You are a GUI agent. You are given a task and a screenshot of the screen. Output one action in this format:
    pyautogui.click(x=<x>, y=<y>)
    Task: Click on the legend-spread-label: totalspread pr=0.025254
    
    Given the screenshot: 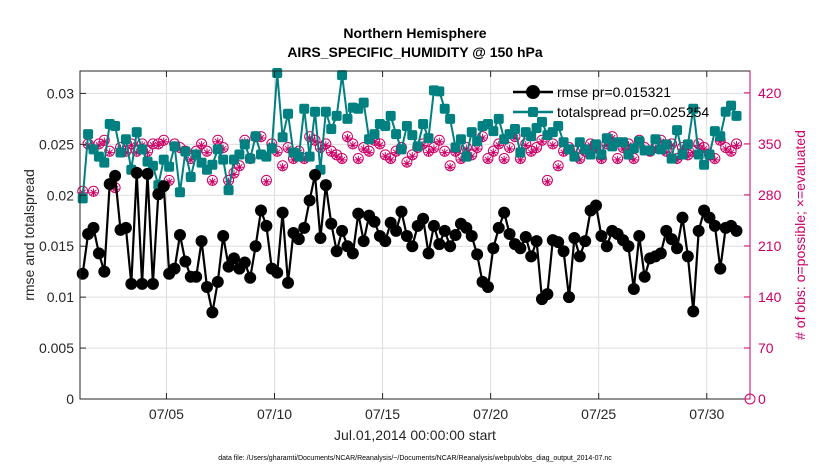 What is the action you would take?
    pyautogui.click(x=633, y=112)
    